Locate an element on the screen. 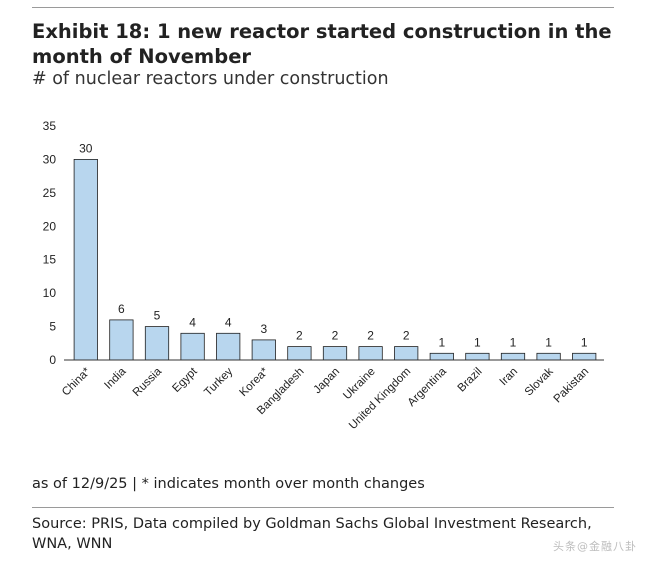 This screenshot has height=564, width=645. bottom-rule is located at coordinates (323, 507).